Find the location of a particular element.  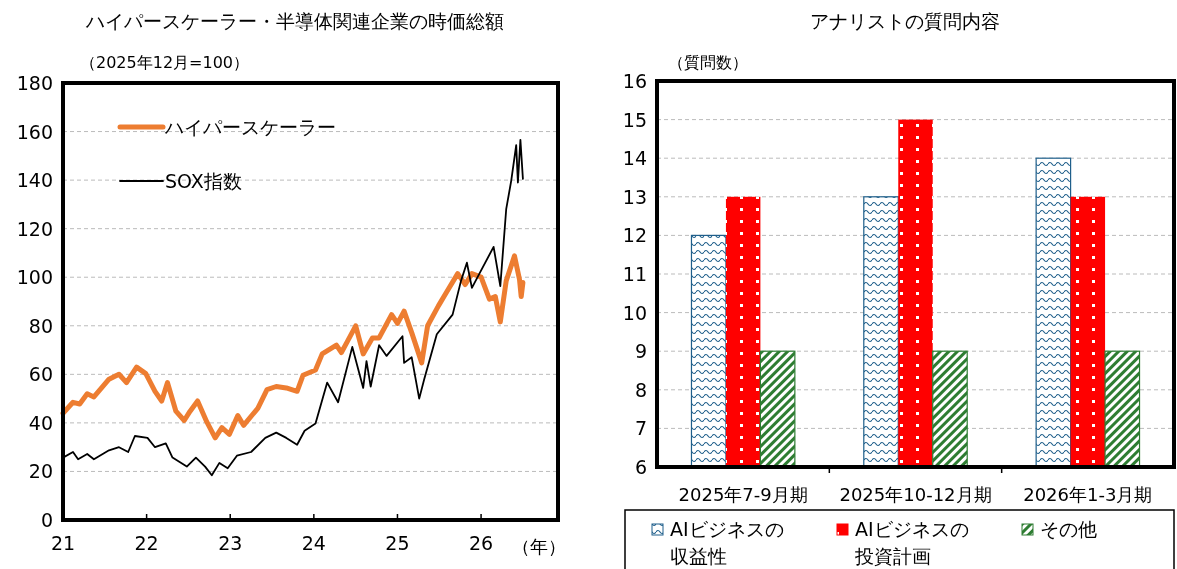

y-tick-label: 160 is located at coordinates (34, 131).